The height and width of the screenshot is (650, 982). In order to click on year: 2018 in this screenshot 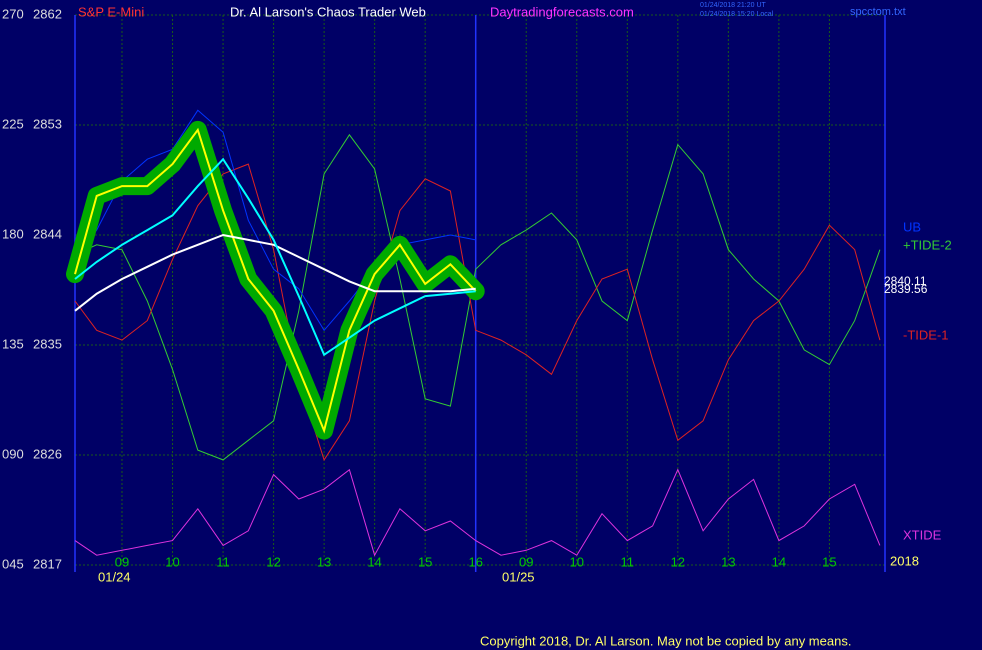, I will do `click(904, 560)`.